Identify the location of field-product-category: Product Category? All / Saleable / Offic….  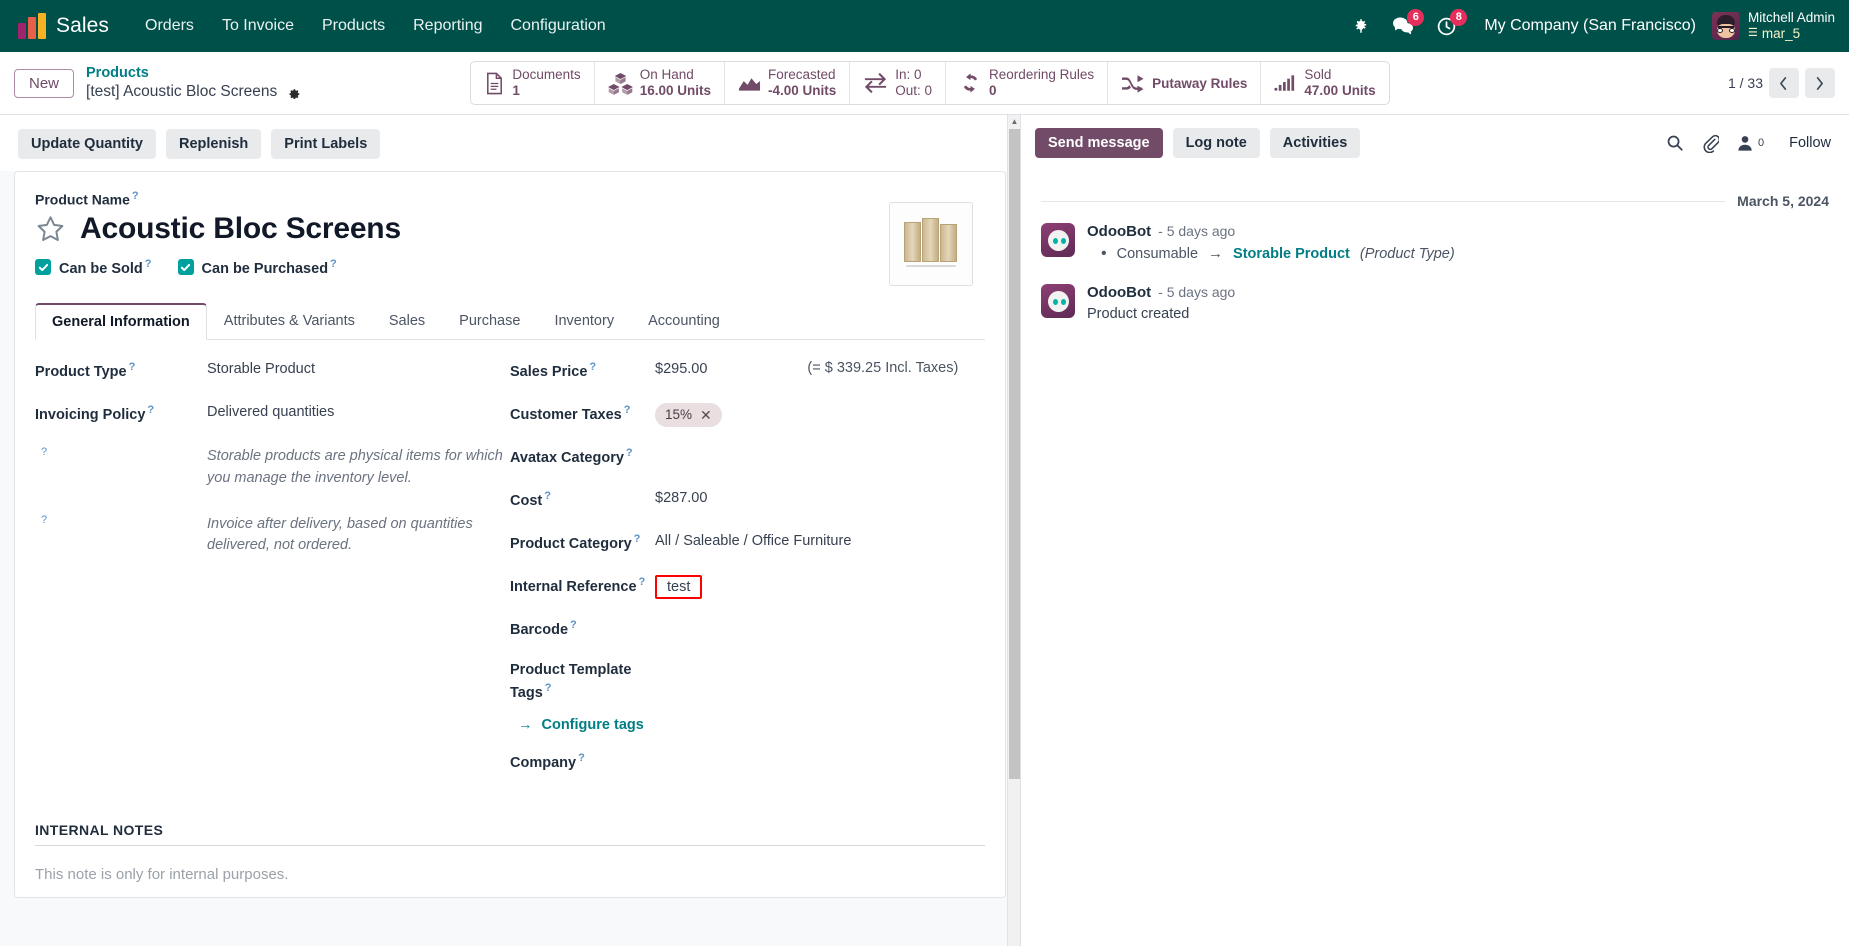
(747, 544).